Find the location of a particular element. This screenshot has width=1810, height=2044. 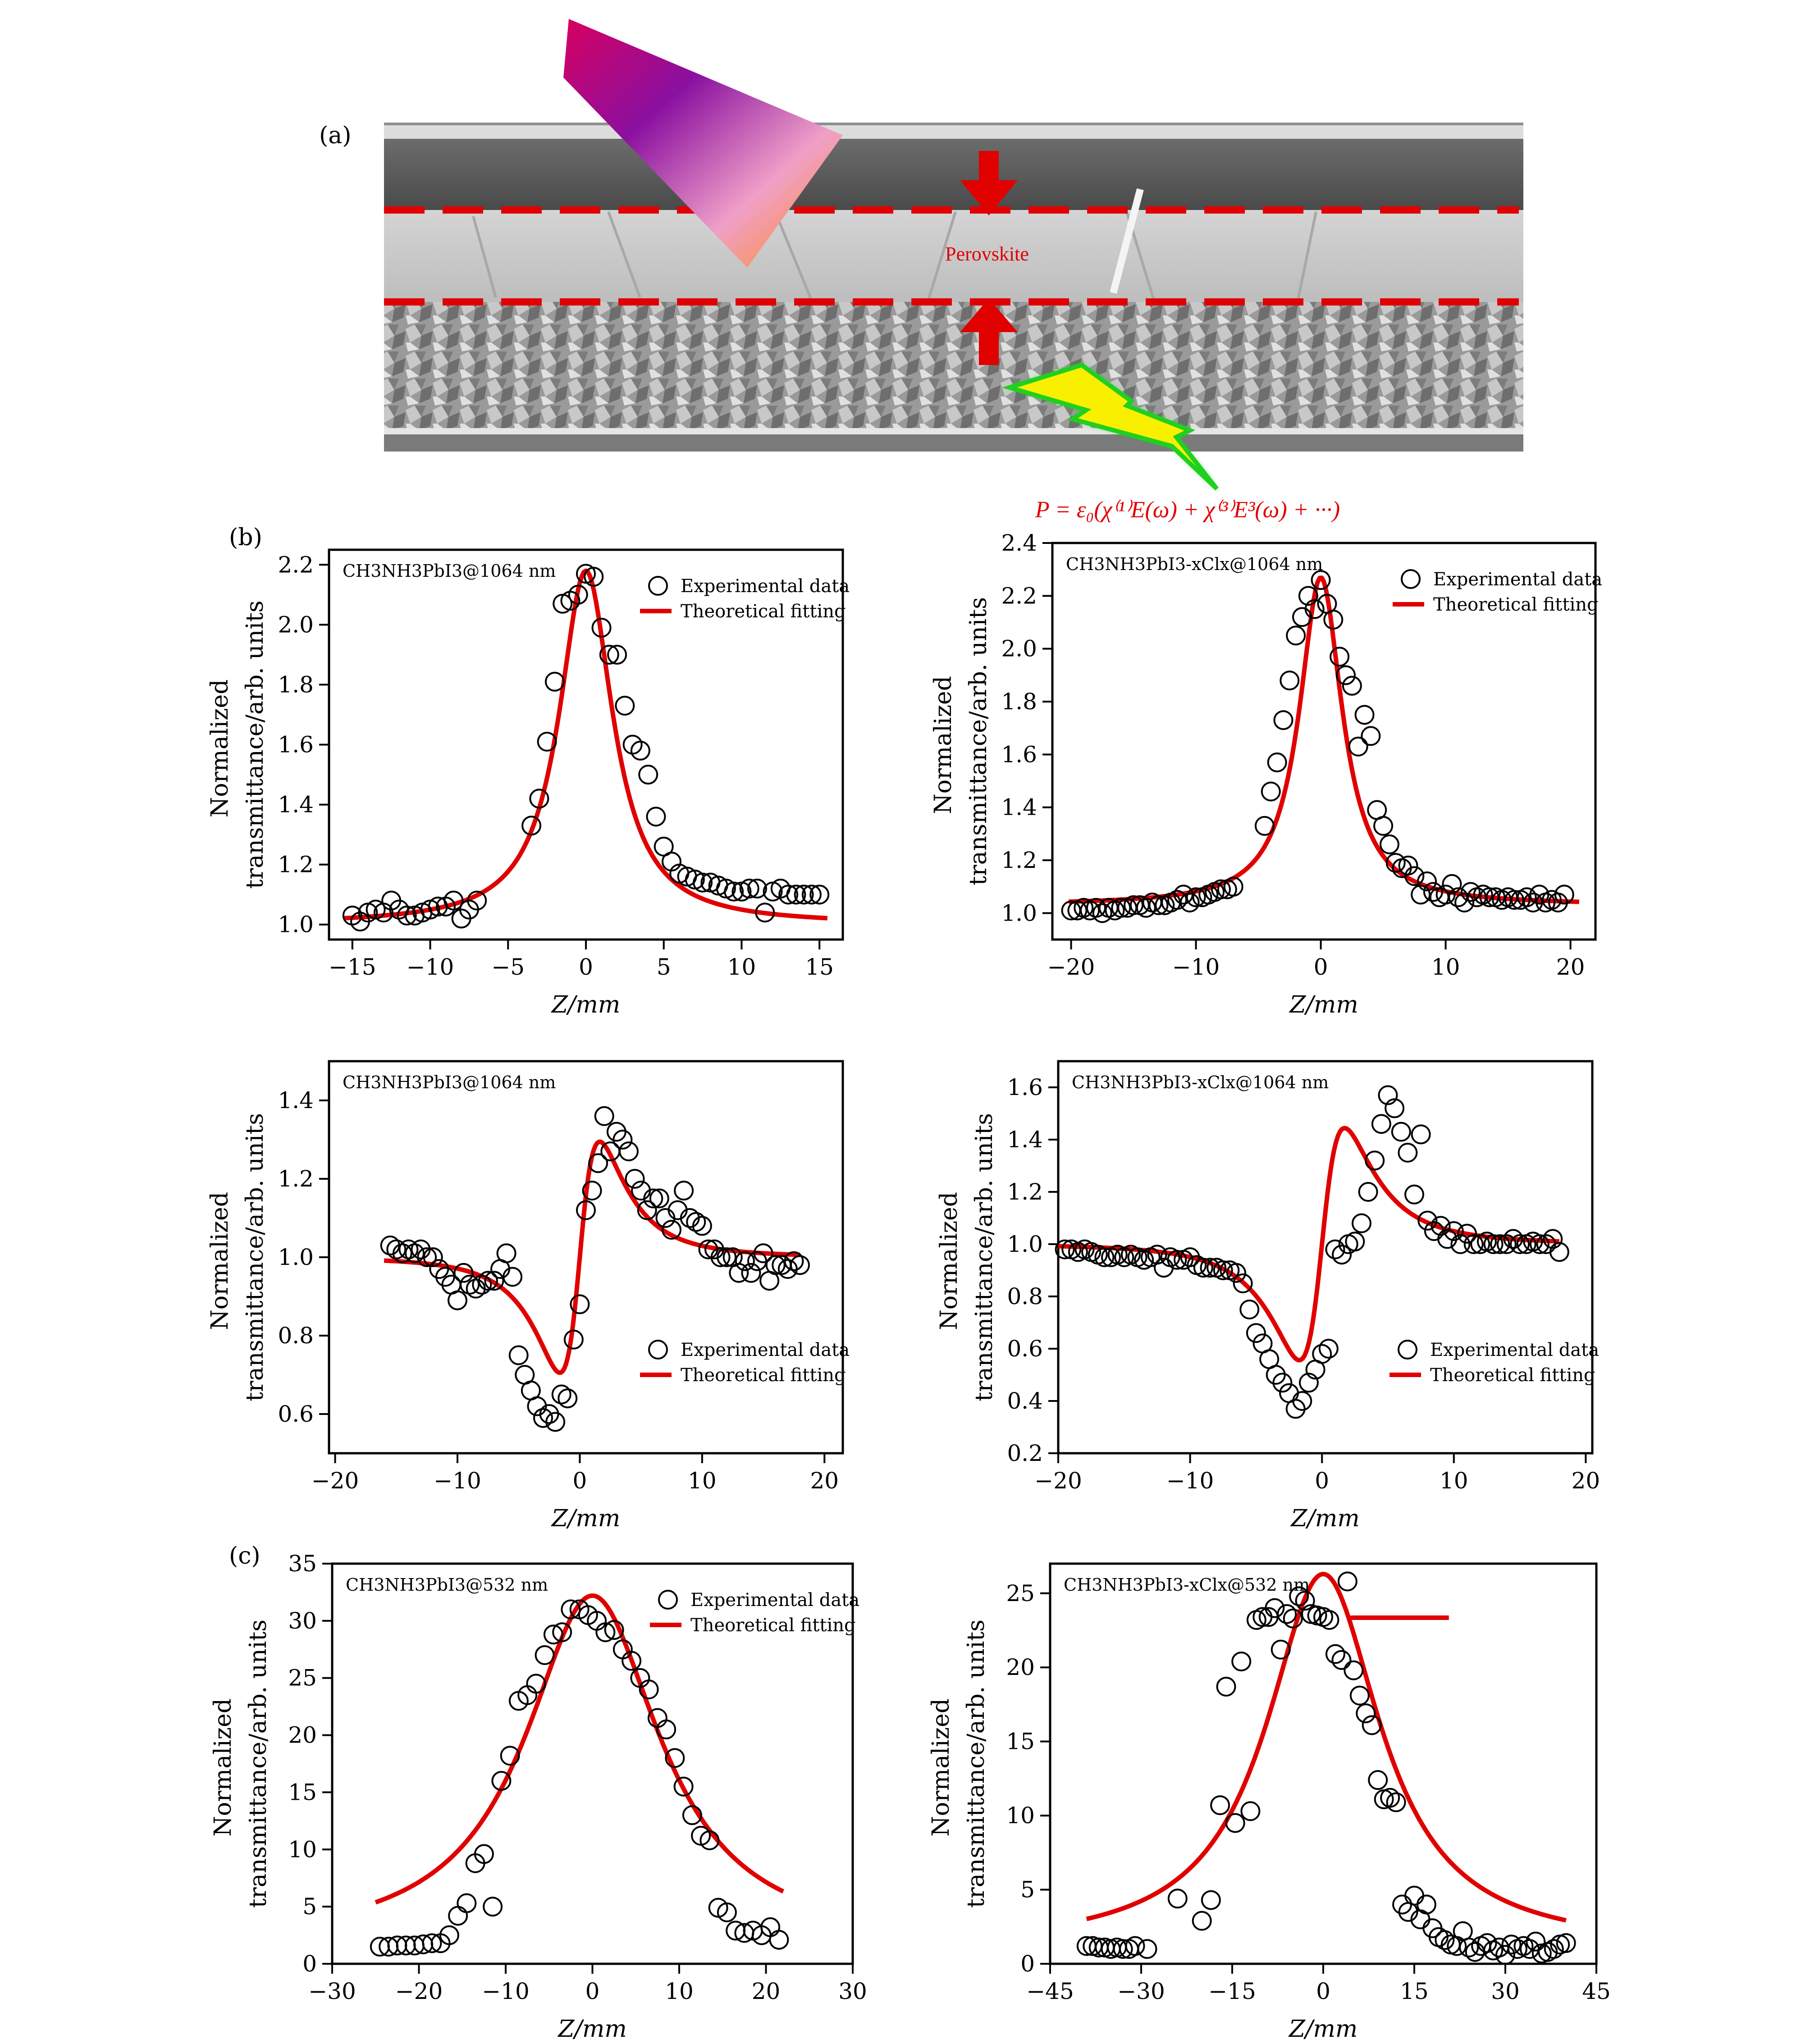

y-tick-label: 0.2 is located at coordinates (1025, 1453).